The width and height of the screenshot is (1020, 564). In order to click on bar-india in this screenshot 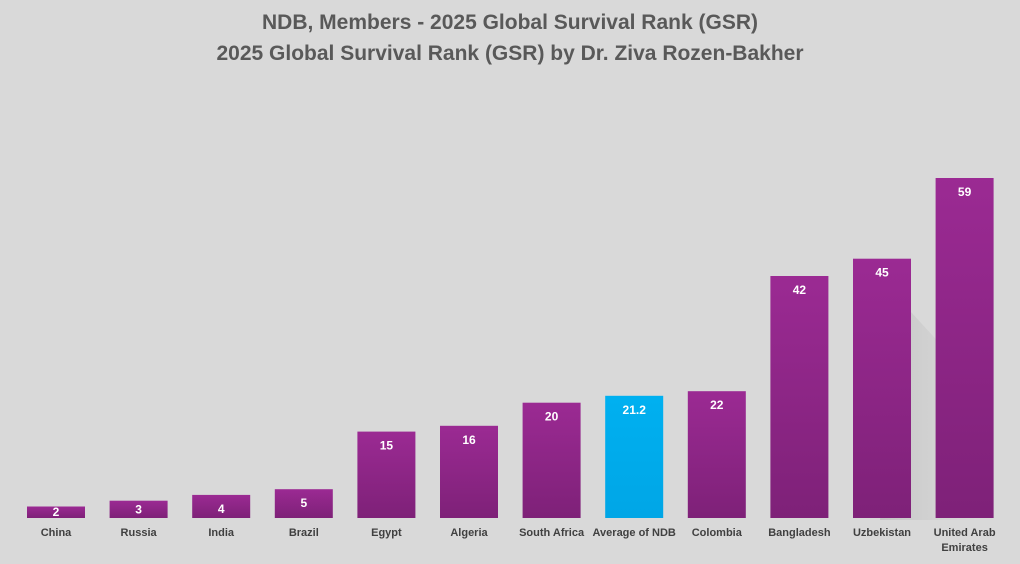, I will do `click(221, 506)`.